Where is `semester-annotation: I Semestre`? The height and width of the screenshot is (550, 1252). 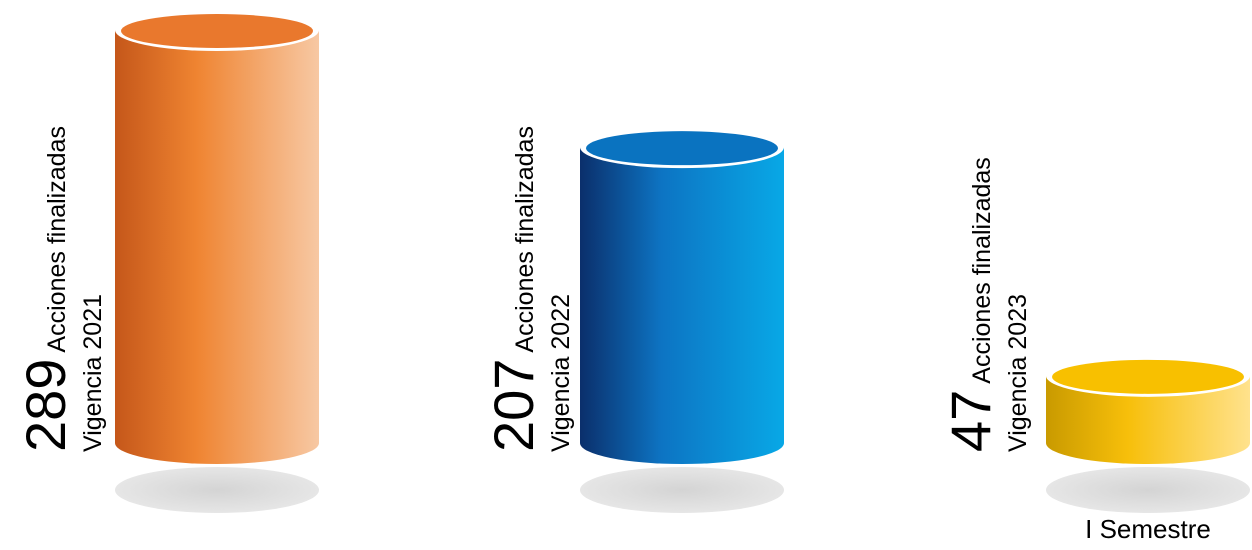 semester-annotation: I Semestre is located at coordinates (1148, 529).